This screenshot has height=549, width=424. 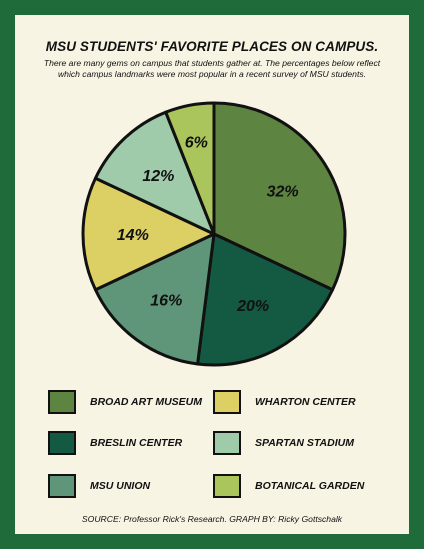 What do you see at coordinates (166, 301) in the screenshot?
I see `pie-data-label: 16%` at bounding box center [166, 301].